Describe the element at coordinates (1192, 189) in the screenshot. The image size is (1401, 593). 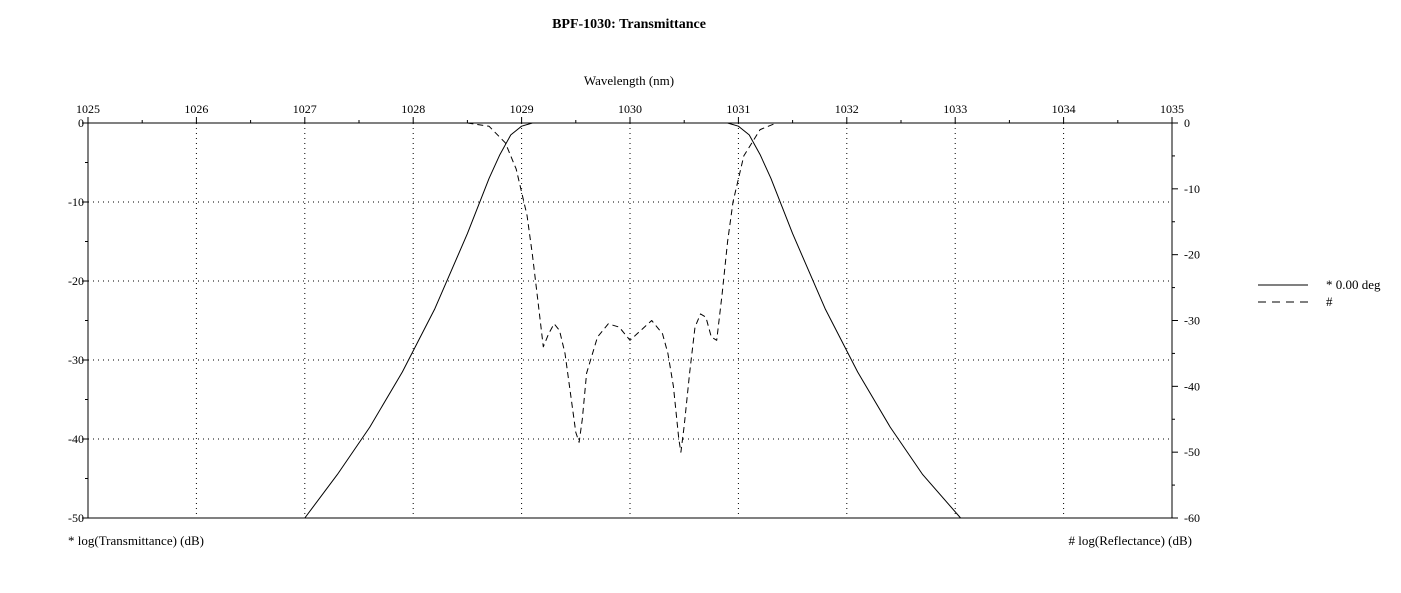
I see `right-y-tick-label: -10` at that location.